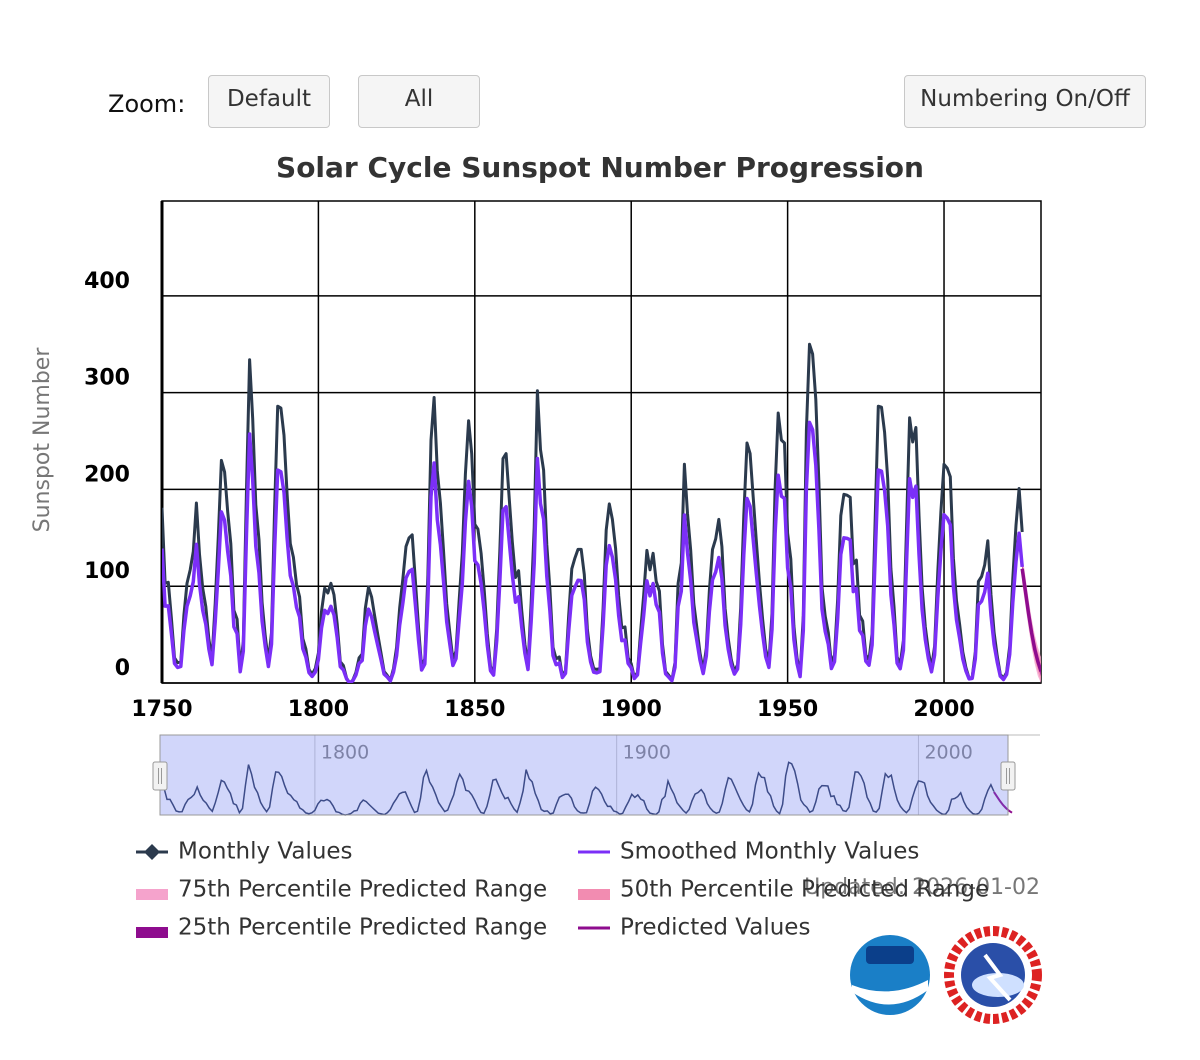 The height and width of the screenshot is (1060, 1200). I want to click on y-tick-label: 200, so click(107, 474).